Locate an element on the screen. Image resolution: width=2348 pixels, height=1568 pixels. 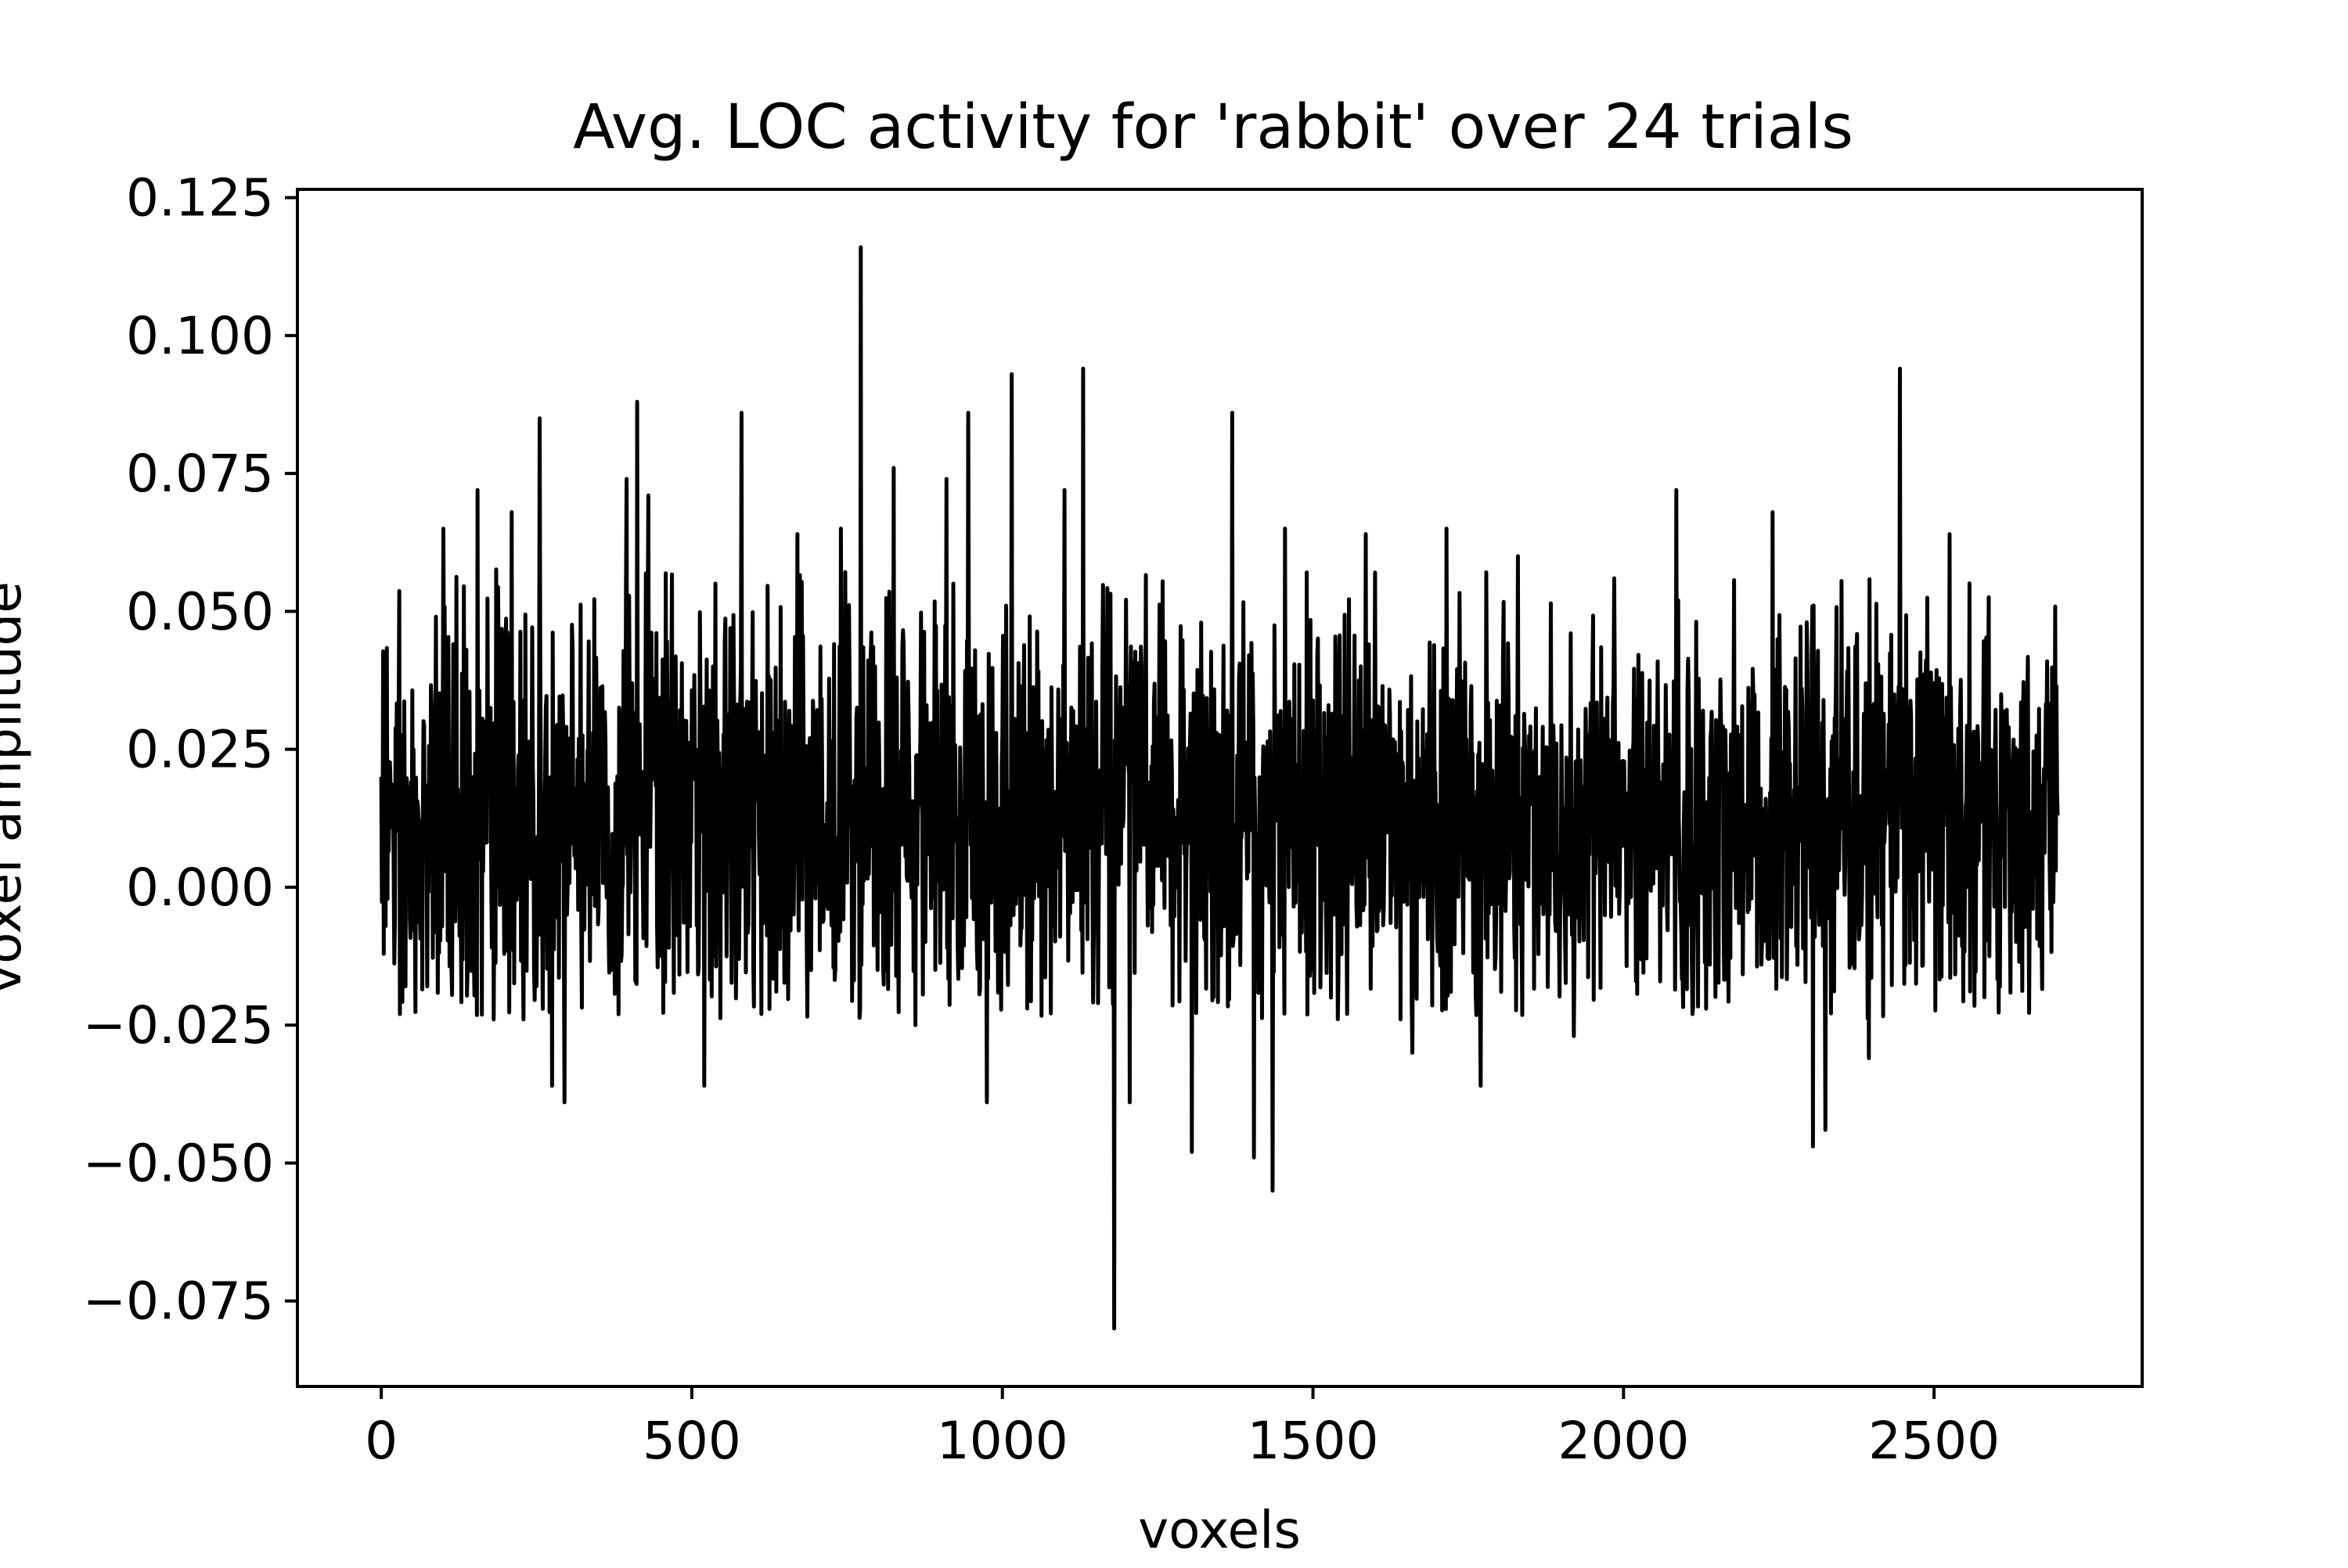
y-tick-label: 0.000 is located at coordinates (200, 888).